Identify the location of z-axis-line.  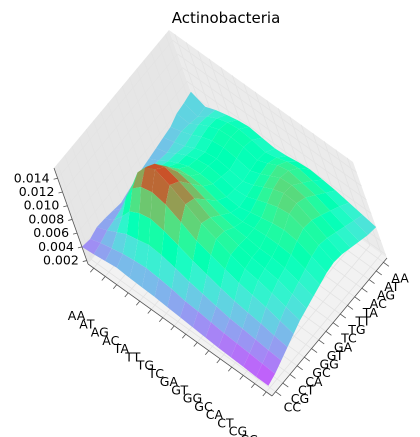
(71, 216).